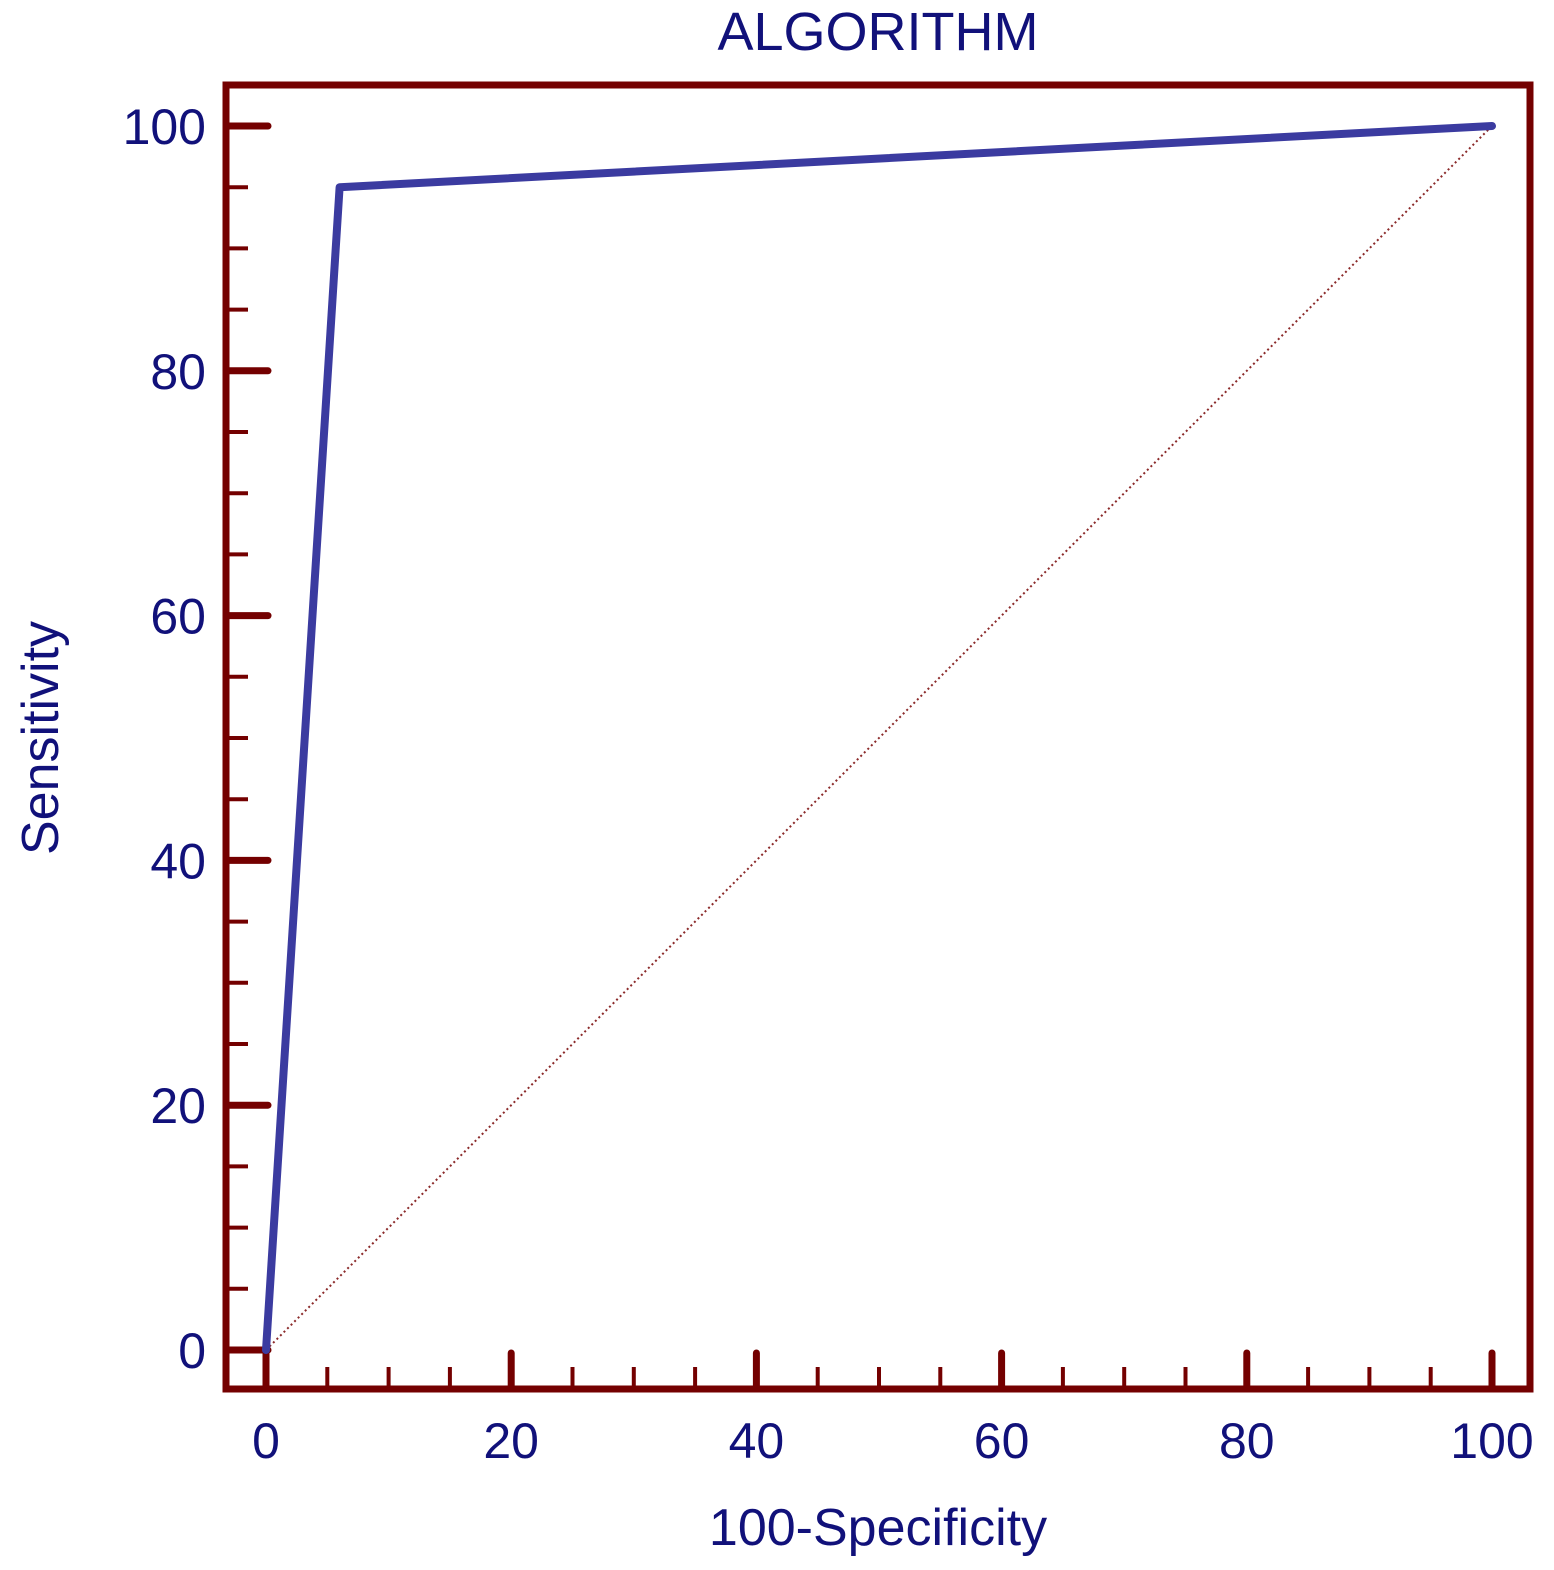 The image size is (1554, 1570). Describe the element at coordinates (757, 1441) in the screenshot. I see `x-tick-label: 40` at that location.